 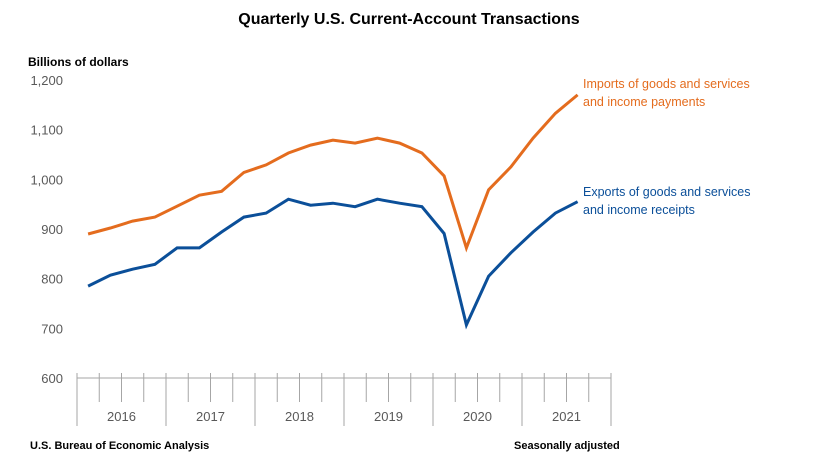 What do you see at coordinates (78, 62) in the screenshot?
I see `y-axis-unit-label: Billions of dollars` at bounding box center [78, 62].